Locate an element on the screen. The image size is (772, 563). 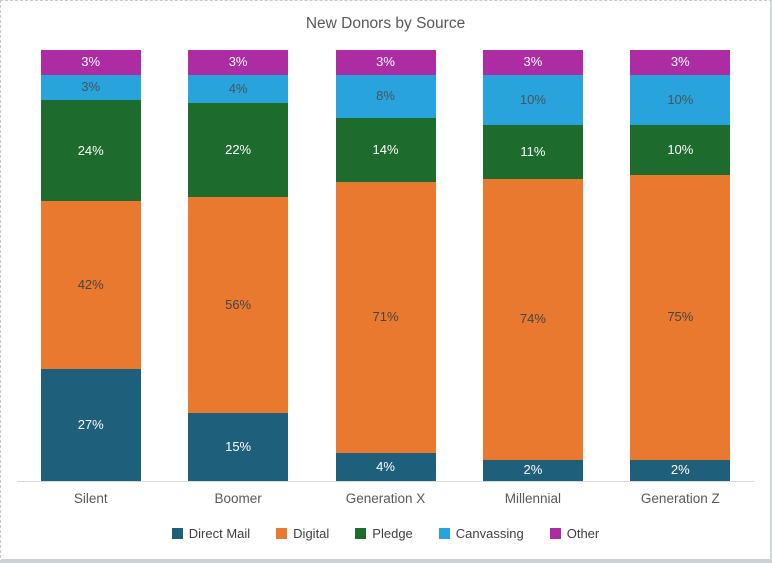
legend-item-canvassing: Canvassing is located at coordinates (481, 533).